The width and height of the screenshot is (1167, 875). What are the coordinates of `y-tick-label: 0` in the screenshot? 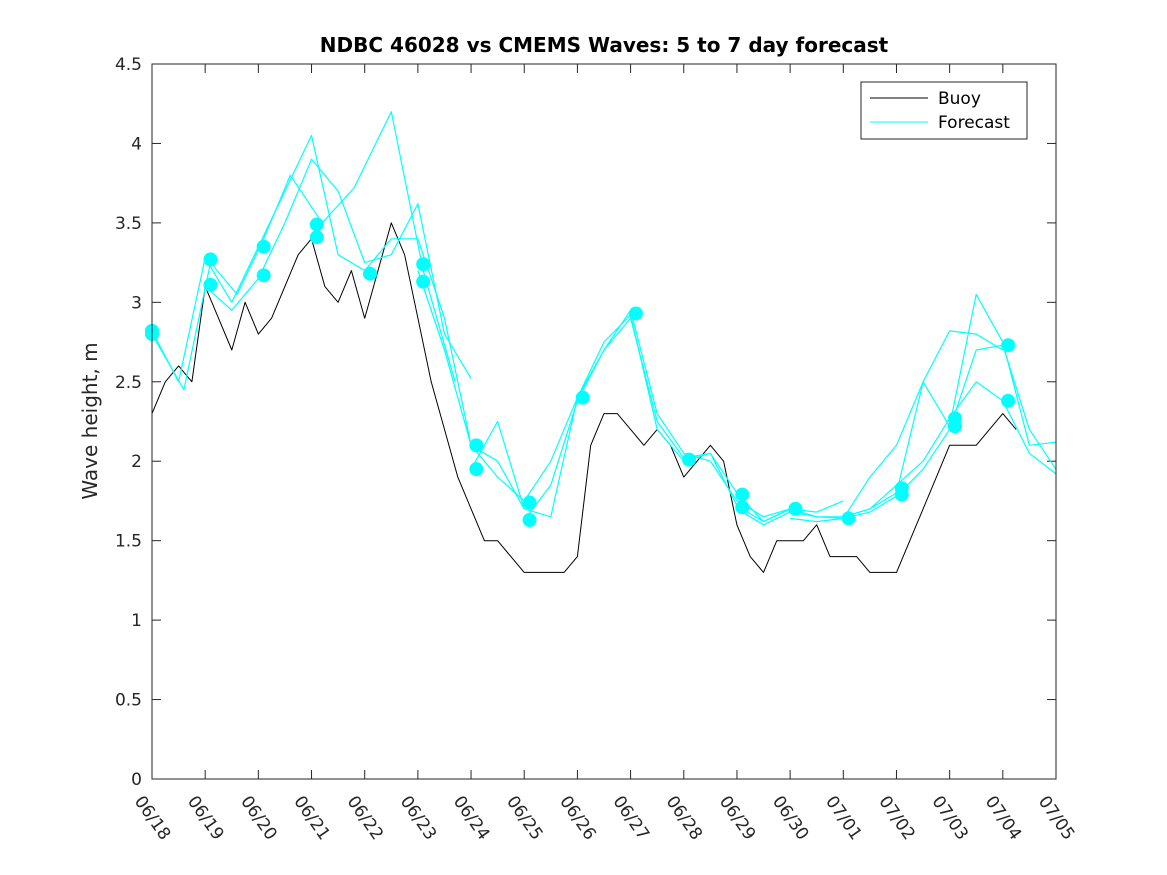 It's located at (136, 780).